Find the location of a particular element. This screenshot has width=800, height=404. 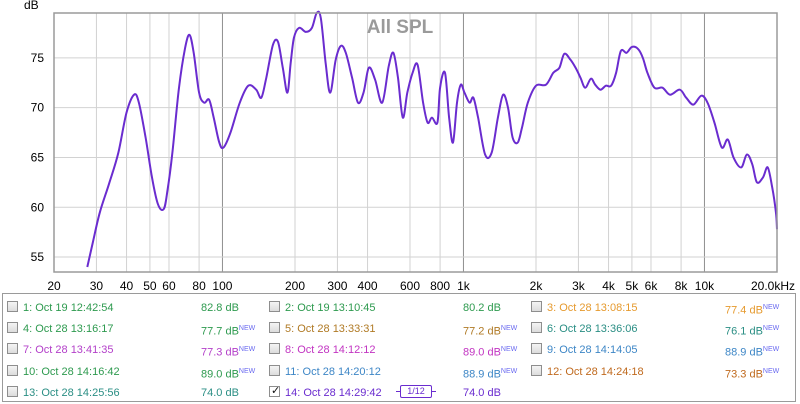

y-tick-label: 70 is located at coordinates (38, 108).